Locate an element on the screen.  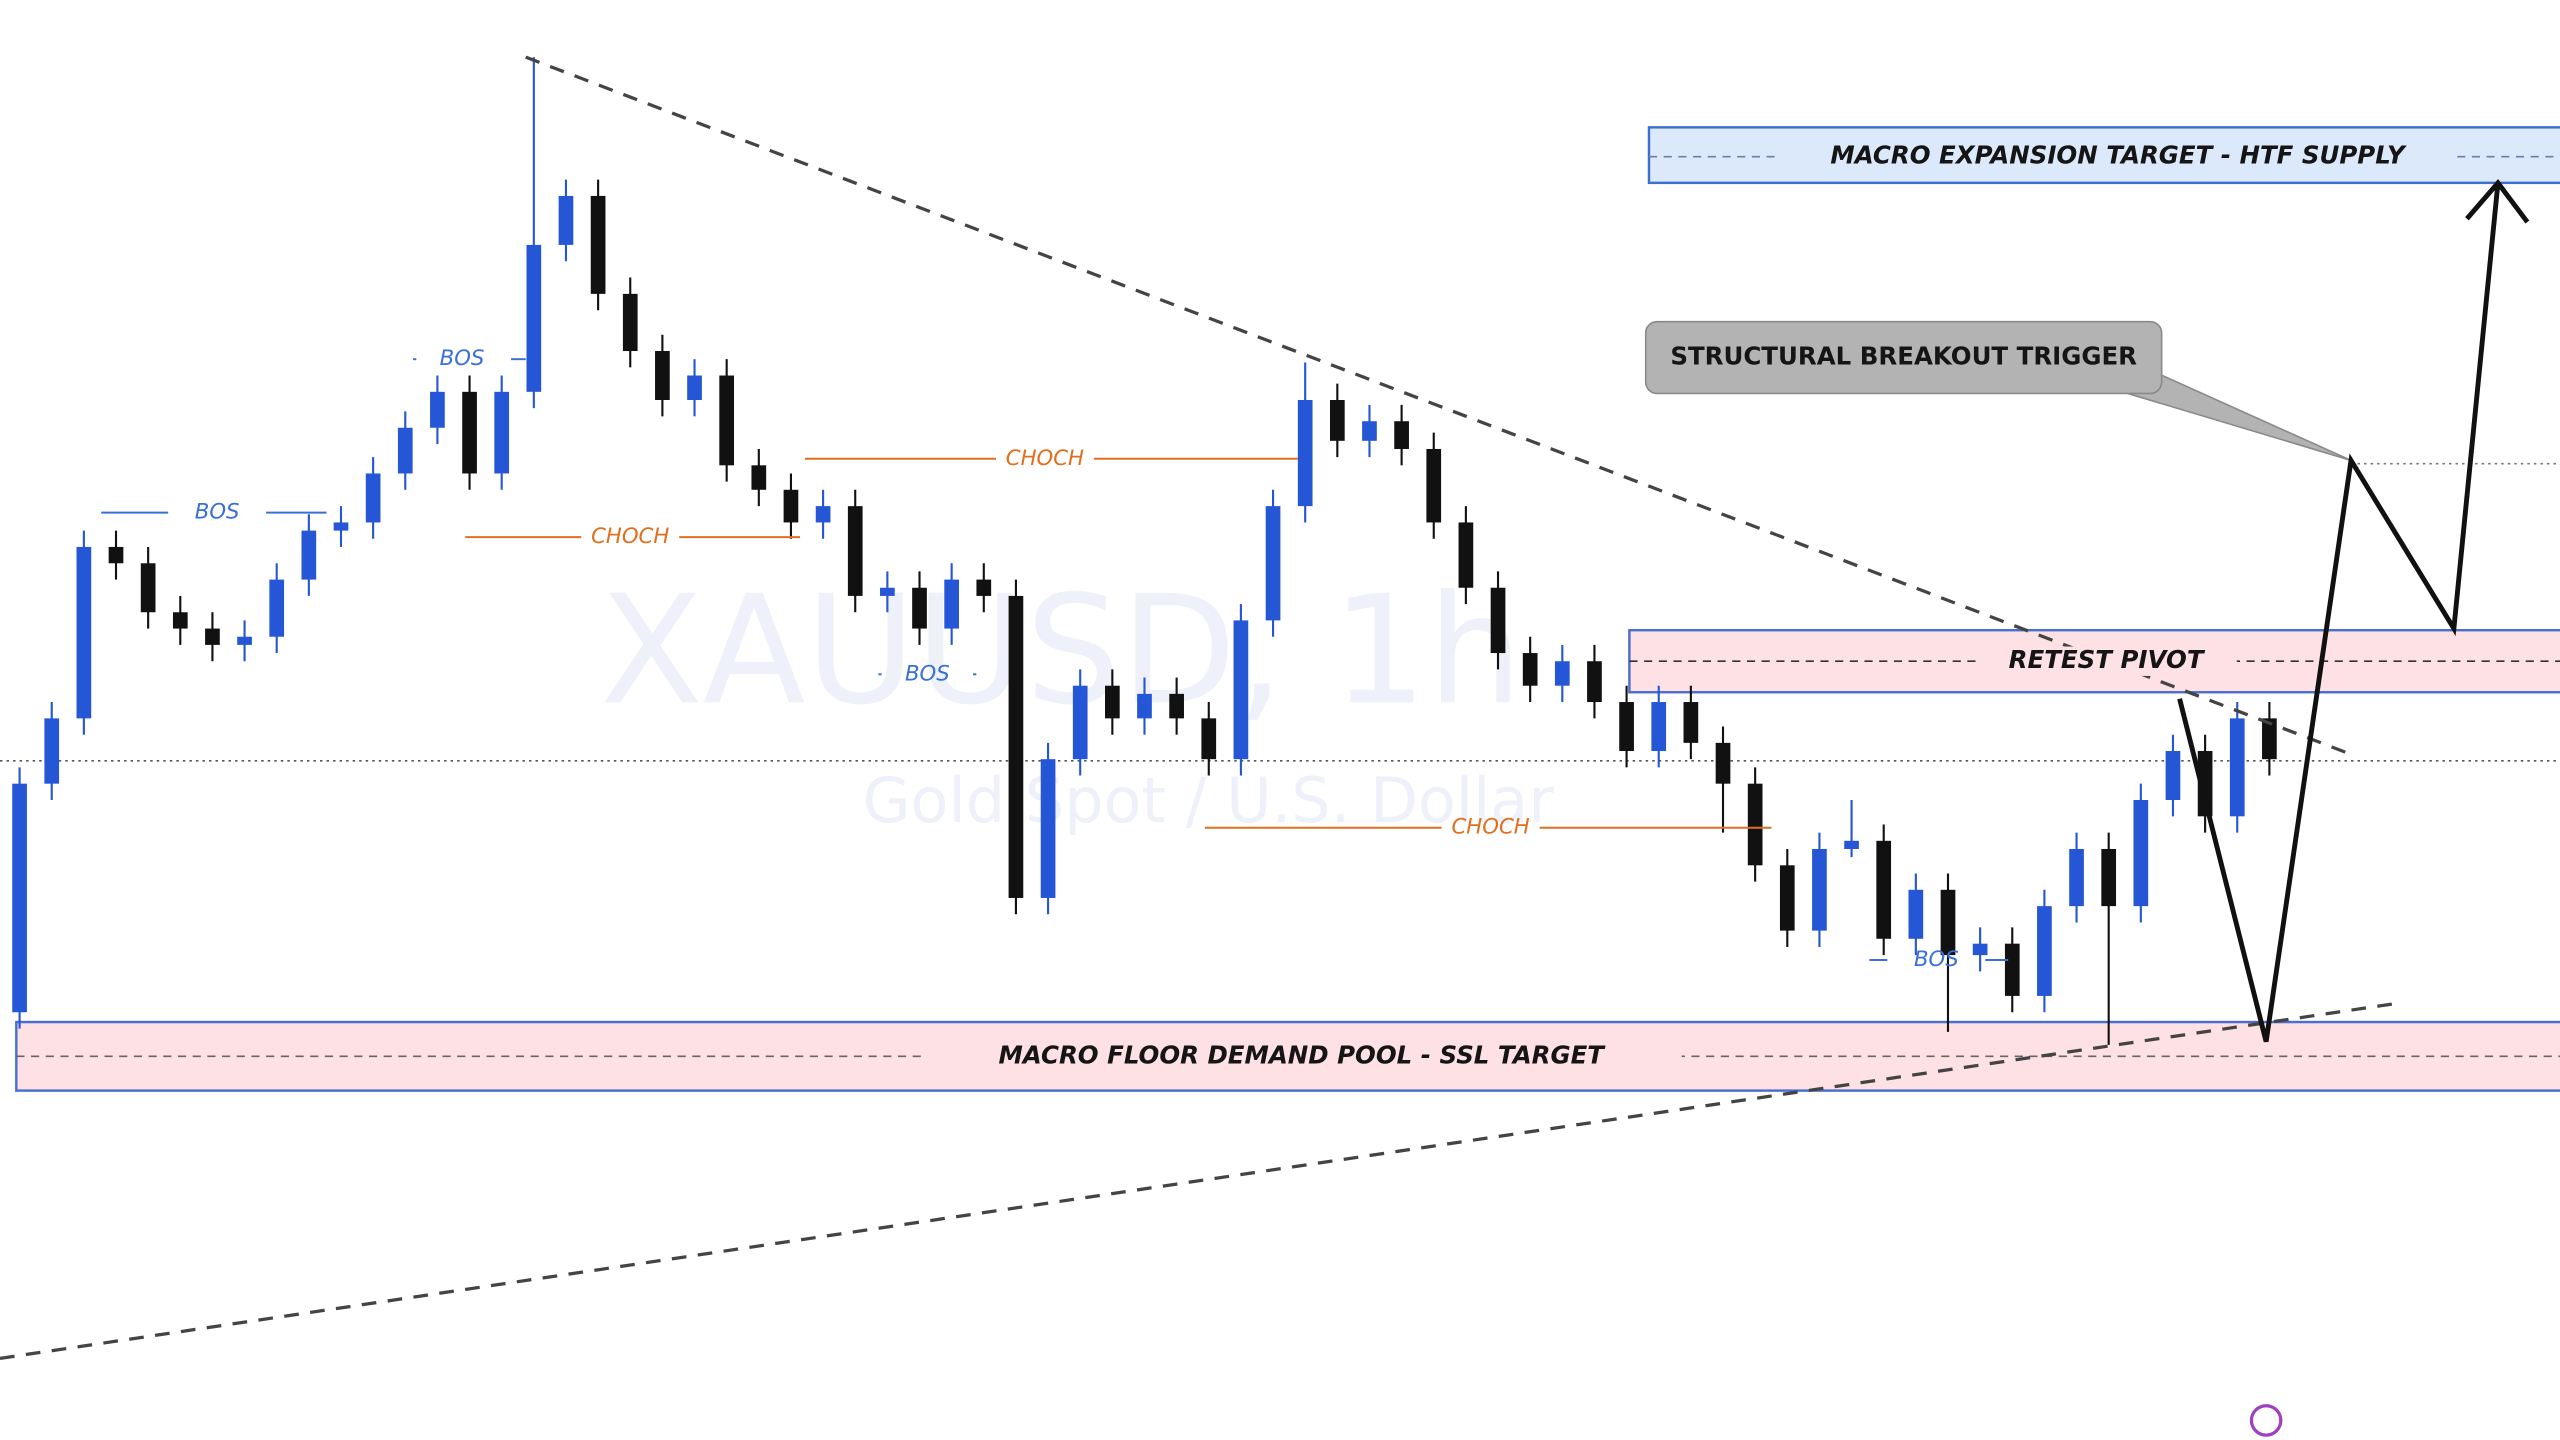
projection-arrowhead is located at coordinates (2497, 201).